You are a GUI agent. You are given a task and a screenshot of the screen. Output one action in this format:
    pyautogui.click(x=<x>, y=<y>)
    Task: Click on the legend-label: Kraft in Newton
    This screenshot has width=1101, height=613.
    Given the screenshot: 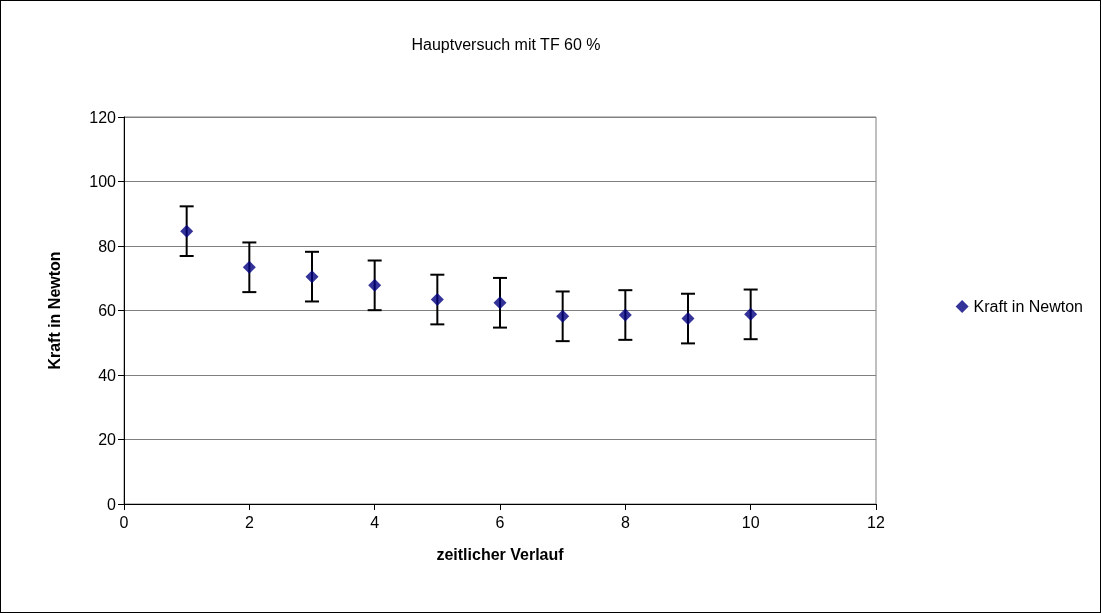 What is the action you would take?
    pyautogui.click(x=1028, y=306)
    